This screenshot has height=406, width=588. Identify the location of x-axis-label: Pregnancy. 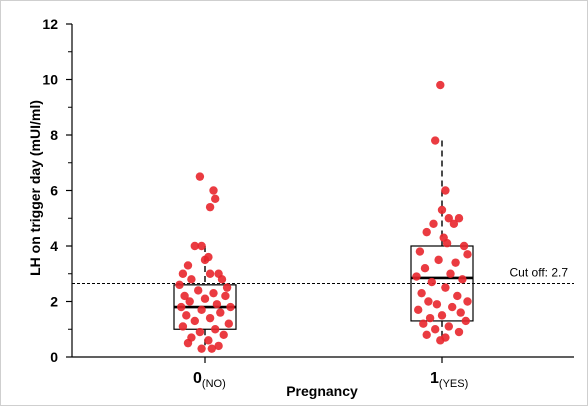
(322, 391).